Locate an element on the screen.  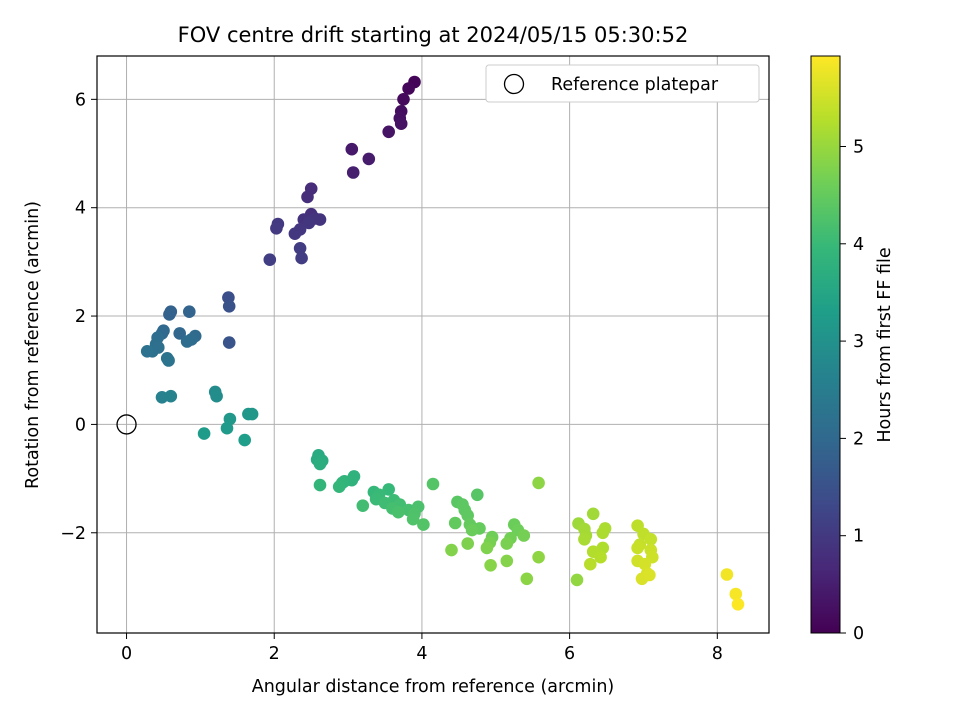
colorbar-tick-label: 2 is located at coordinates (858, 439).